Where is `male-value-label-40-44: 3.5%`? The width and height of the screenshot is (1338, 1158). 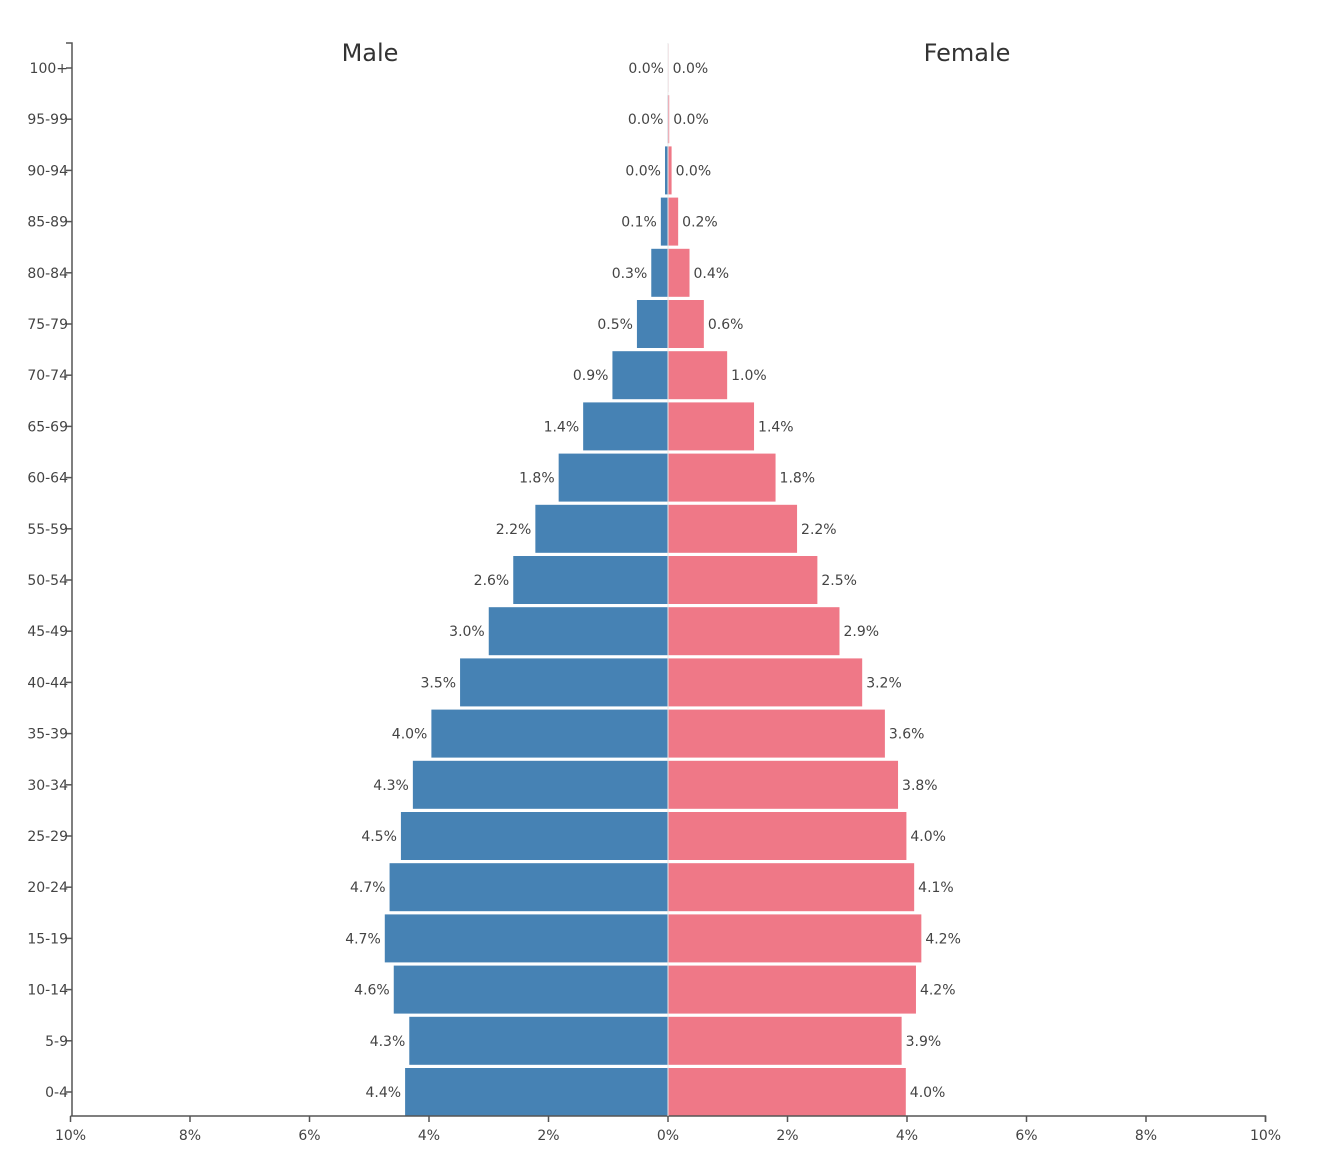 male-value-label-40-44: 3.5% is located at coordinates (438, 683).